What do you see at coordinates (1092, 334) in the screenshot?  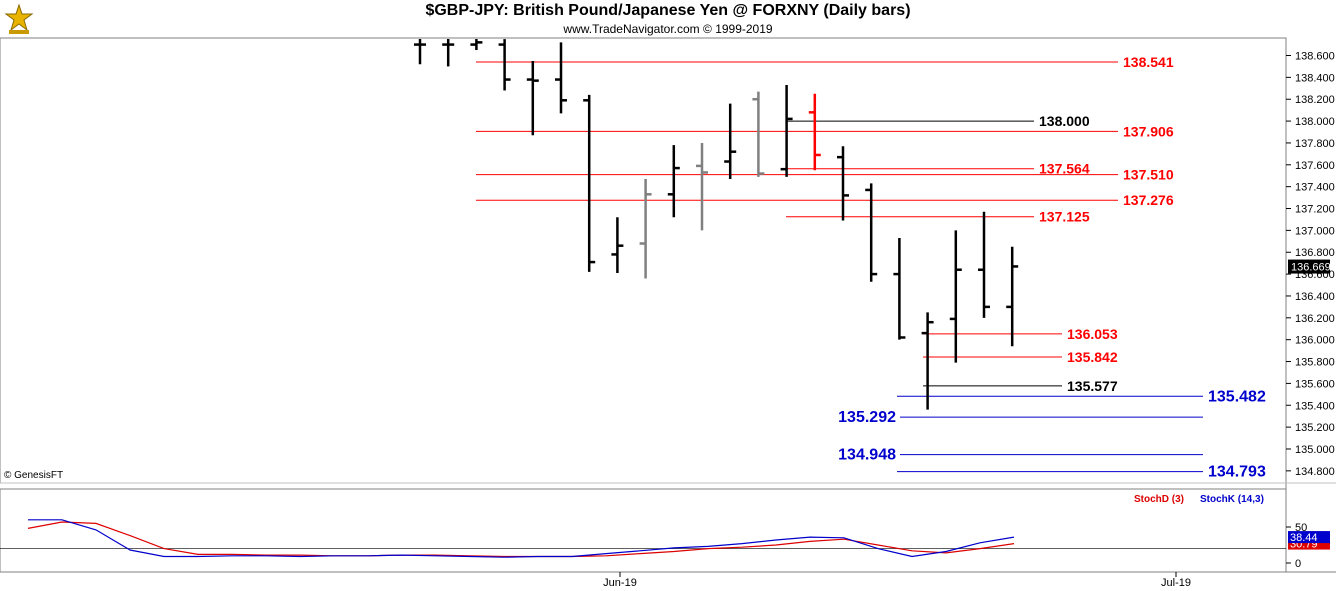 I see `level-label: 136.053` at bounding box center [1092, 334].